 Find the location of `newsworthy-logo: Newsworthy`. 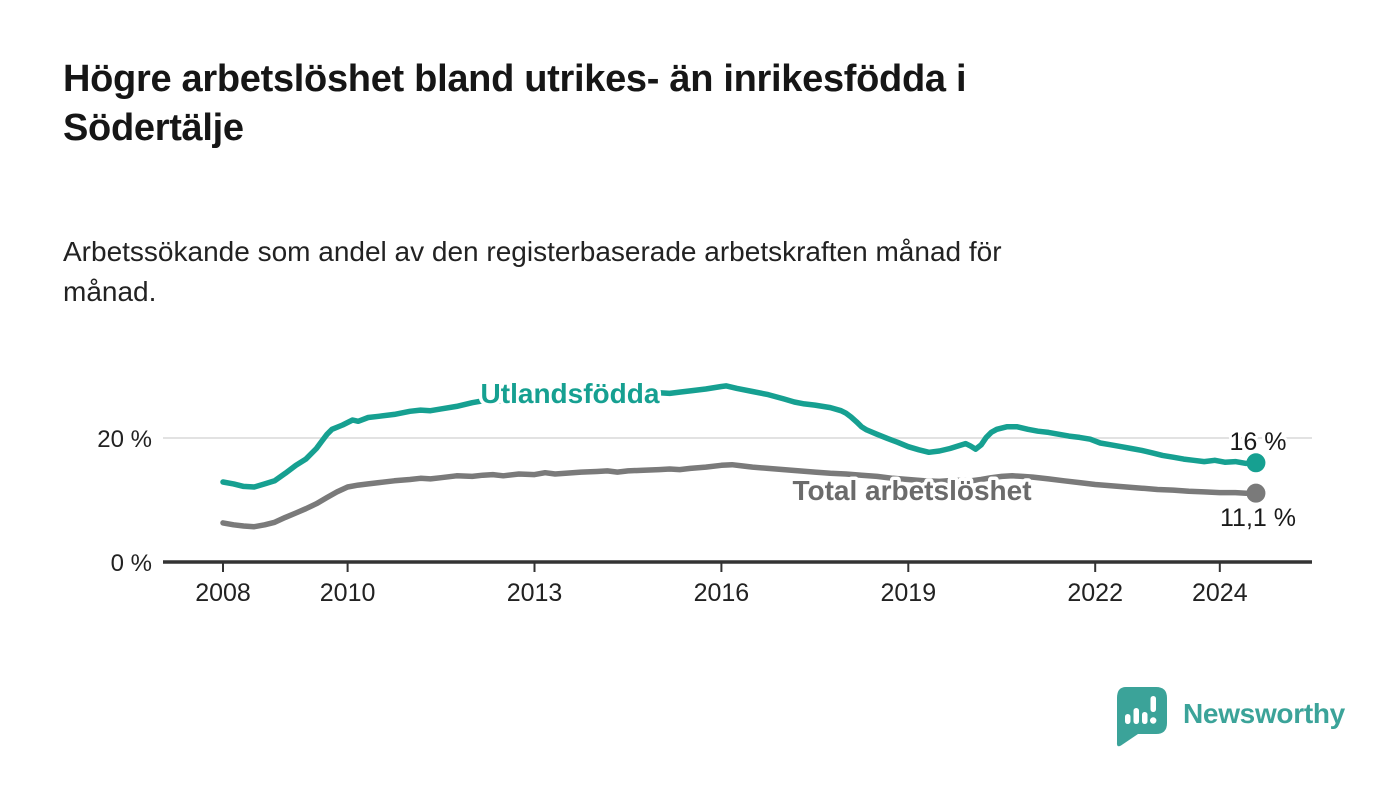

newsworthy-logo: Newsworthy is located at coordinates (1228, 716).